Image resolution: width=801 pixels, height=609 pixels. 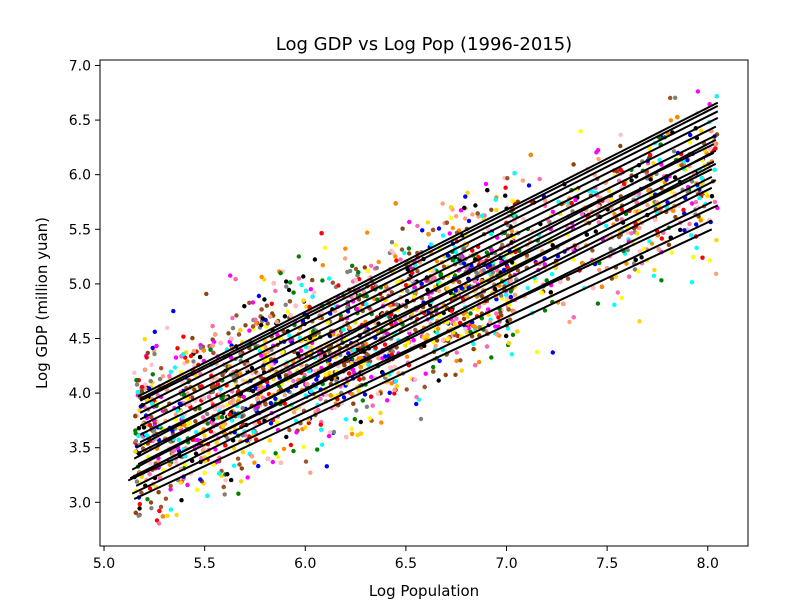 What do you see at coordinates (80, 503) in the screenshot?
I see `y-tick-label: 3.0` at bounding box center [80, 503].